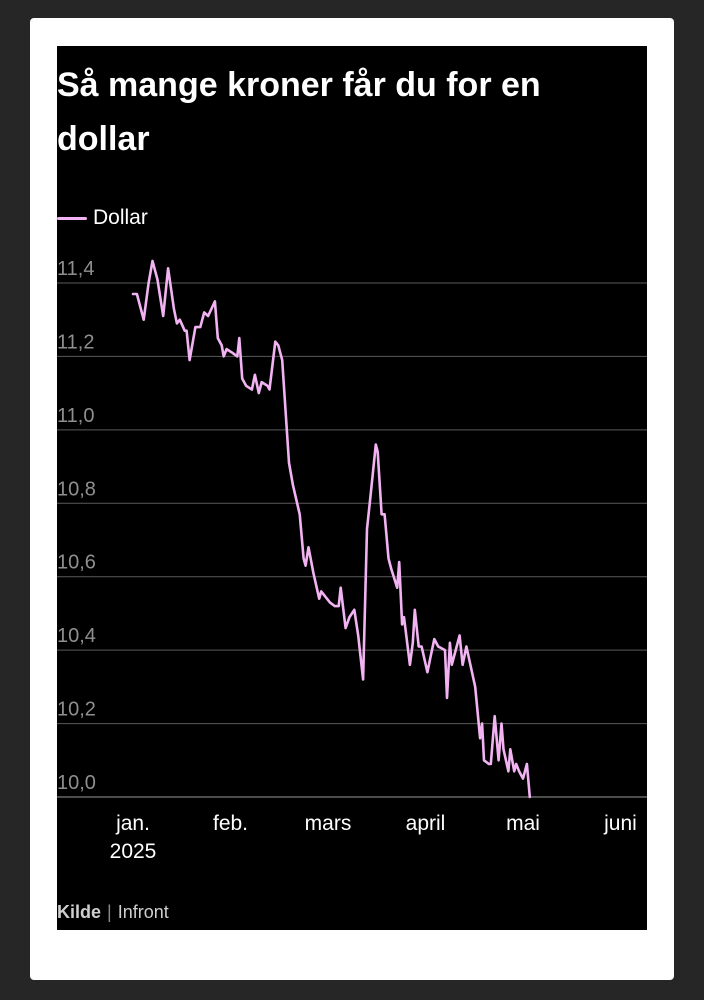 The width and height of the screenshot is (704, 1000). Describe the element at coordinates (76, 563) in the screenshot. I see `y-tick-label: 10,6` at that location.